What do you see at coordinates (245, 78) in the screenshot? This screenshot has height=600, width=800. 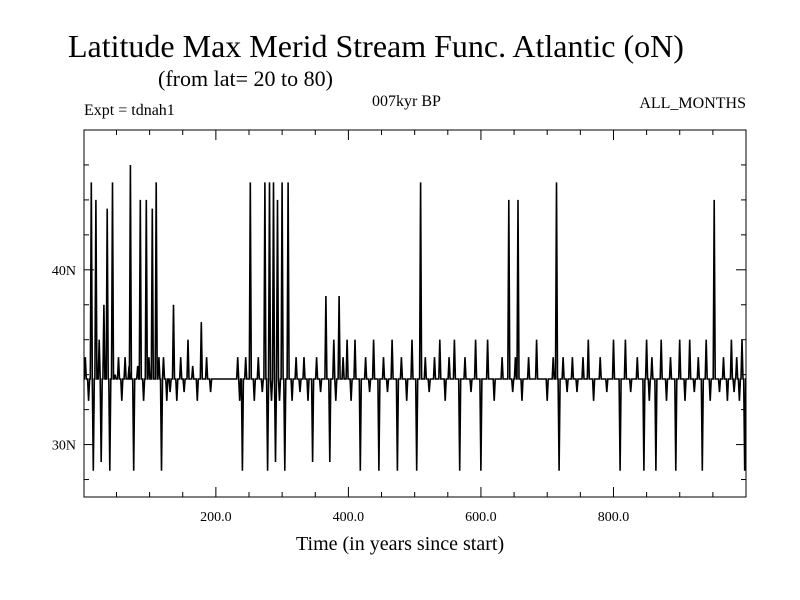 I see `chart-subtitle: (from lat= 20 to 80)` at bounding box center [245, 78].